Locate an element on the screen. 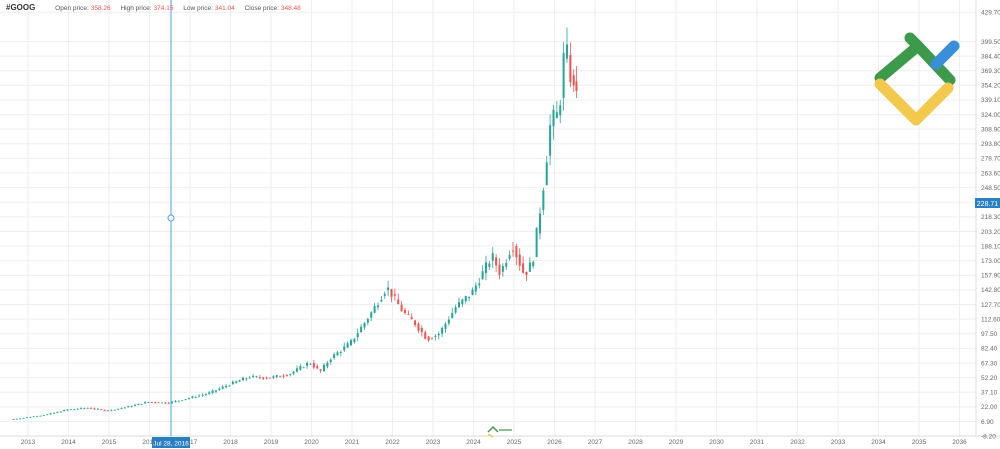 The image size is (1000, 449). x-tick-label: 2016 is located at coordinates (149, 442).